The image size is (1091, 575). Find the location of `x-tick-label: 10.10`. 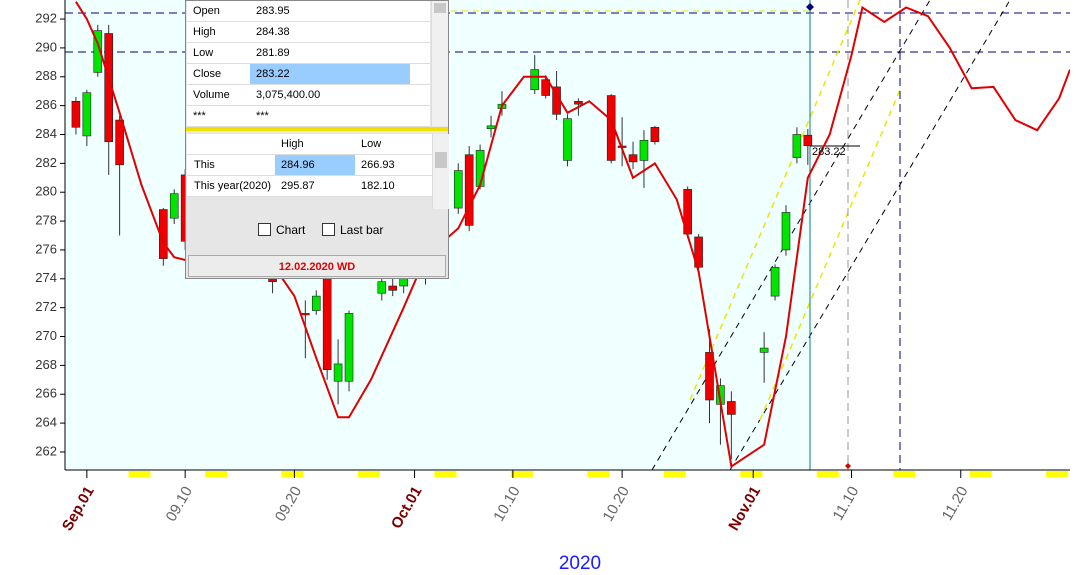

x-tick-label: 10.10 is located at coordinates (506, 503).